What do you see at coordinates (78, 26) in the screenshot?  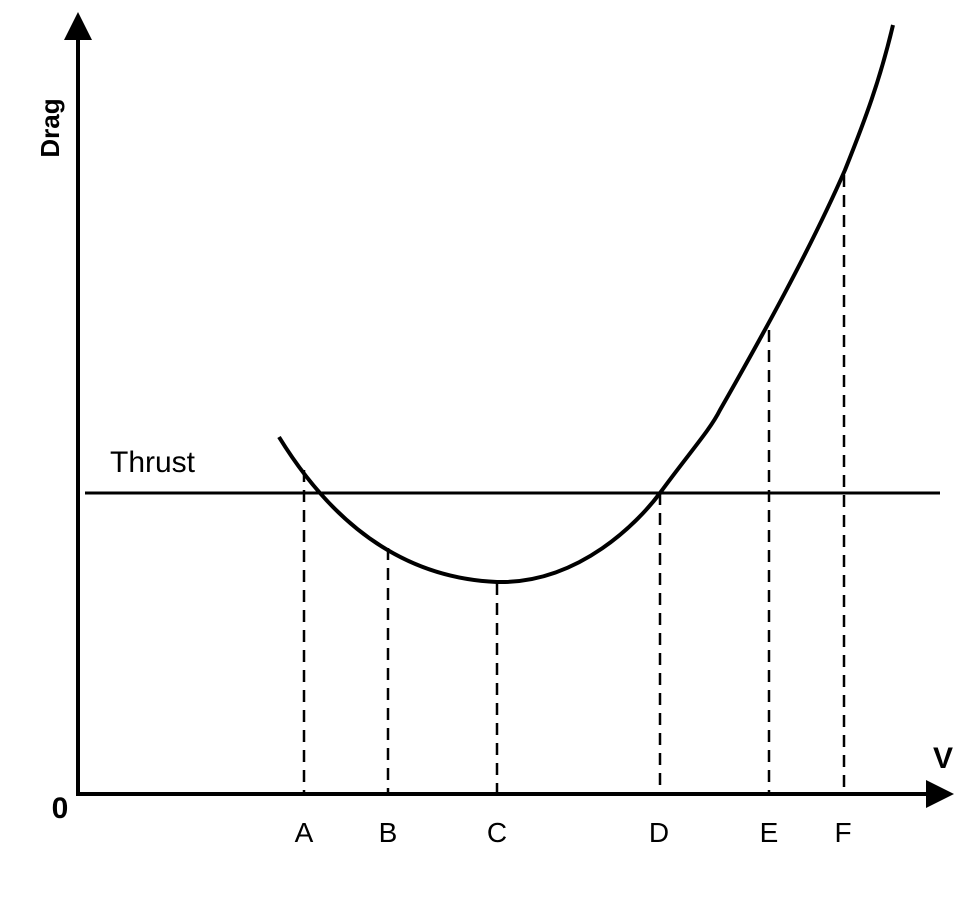 I see `y-axis-arrowhead` at bounding box center [78, 26].